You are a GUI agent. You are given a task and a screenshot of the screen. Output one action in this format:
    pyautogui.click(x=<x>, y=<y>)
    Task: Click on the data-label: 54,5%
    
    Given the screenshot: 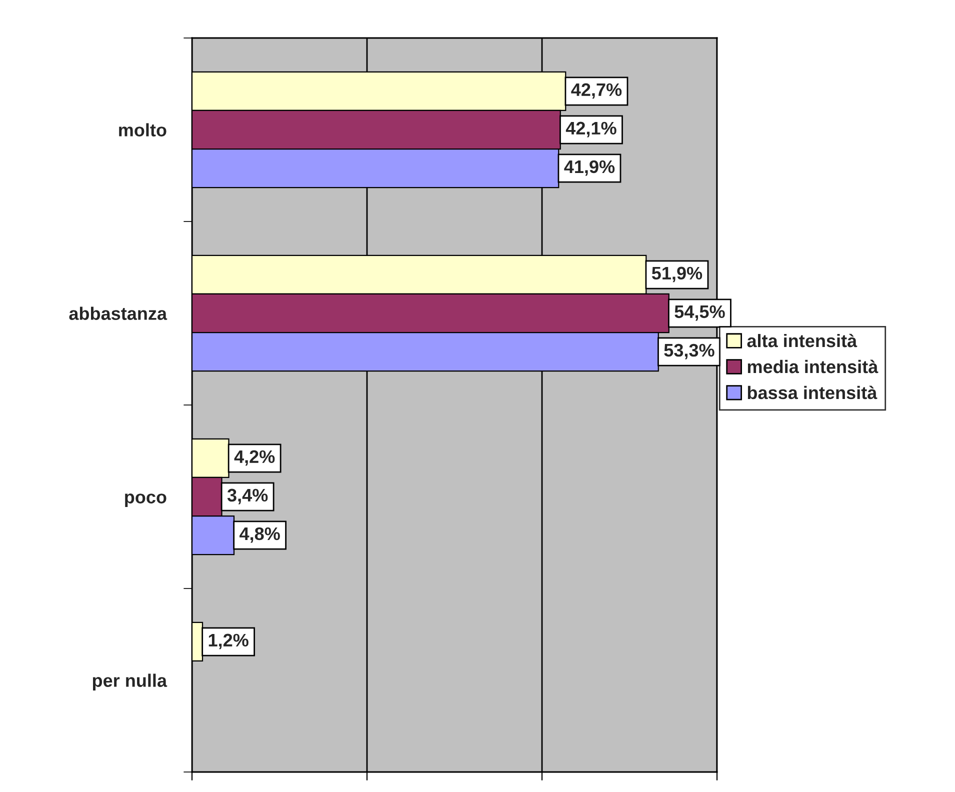 What is the action you would take?
    pyautogui.click(x=699, y=313)
    